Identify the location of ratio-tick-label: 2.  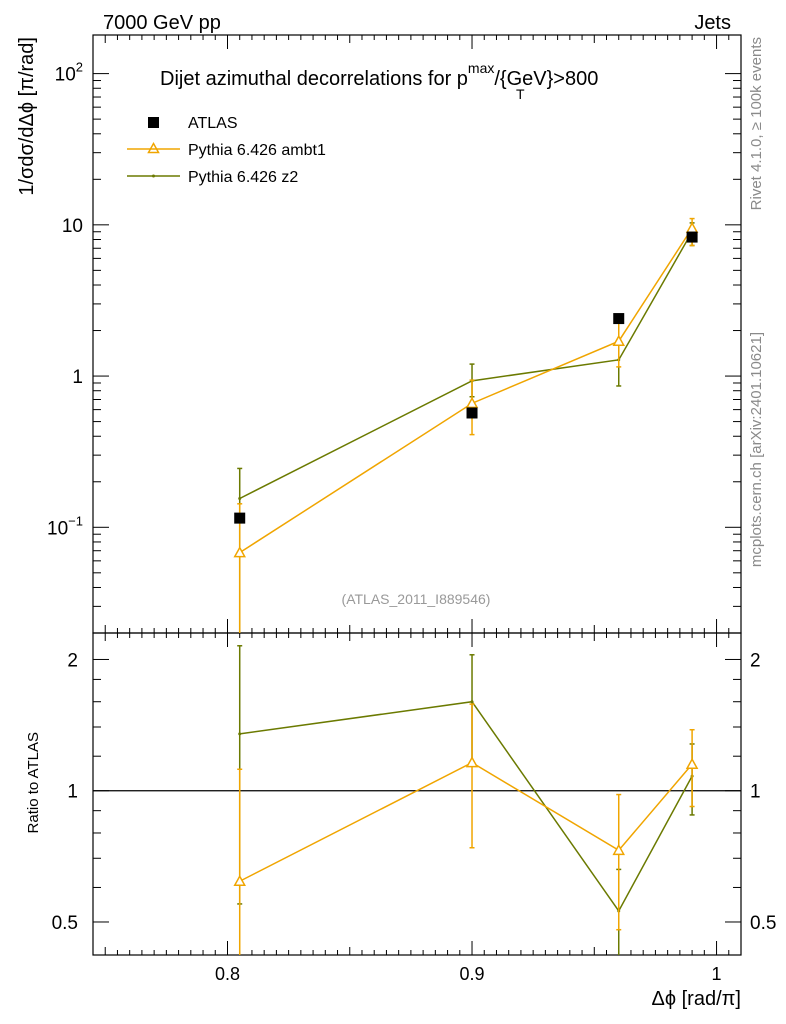
(72, 660).